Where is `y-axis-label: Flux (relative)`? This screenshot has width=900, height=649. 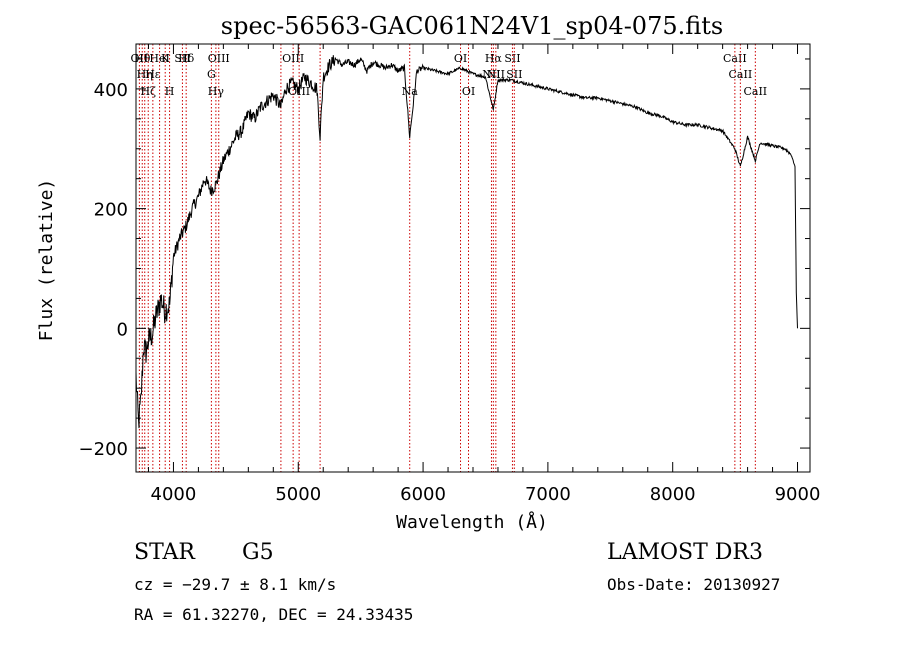
y-axis-label: Flux (relative) is located at coordinates (46, 260).